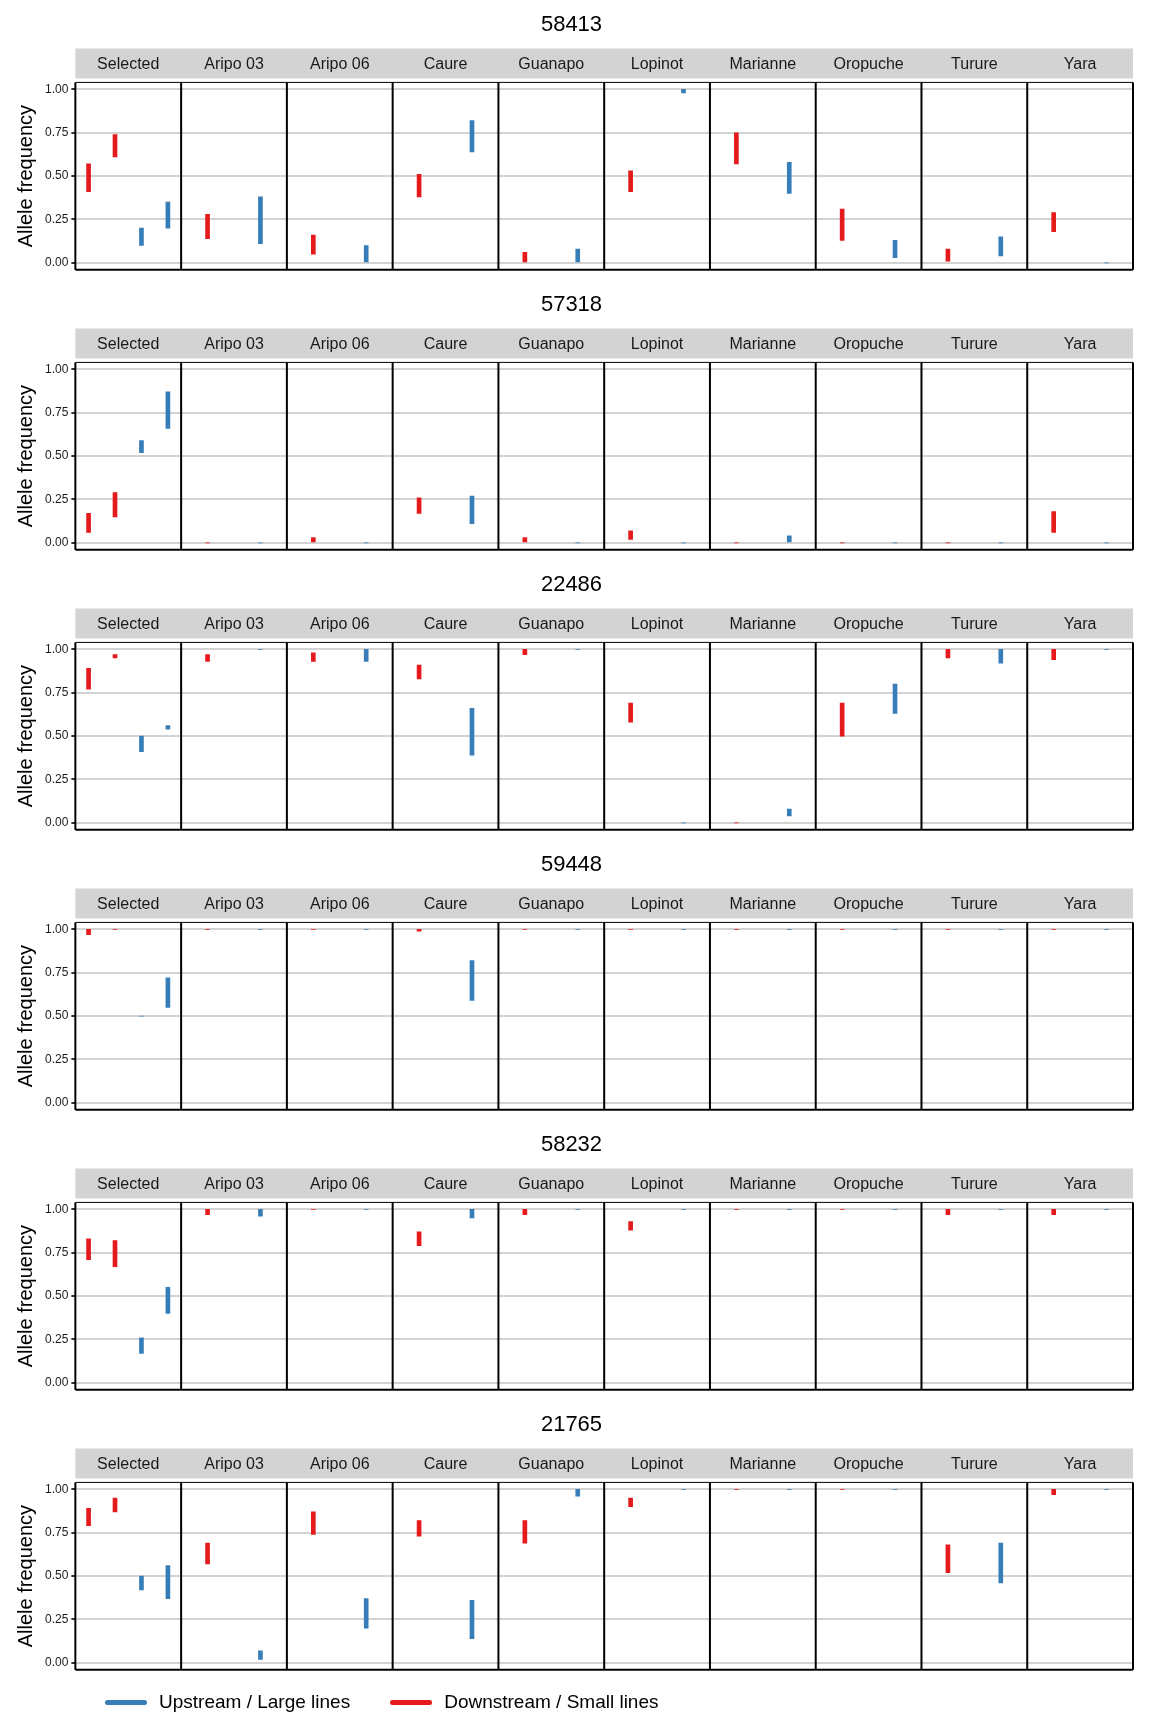 This screenshot has height=1726, width=1149. Describe the element at coordinates (571, 304) in the screenshot. I see `chart-title: 57318` at that location.